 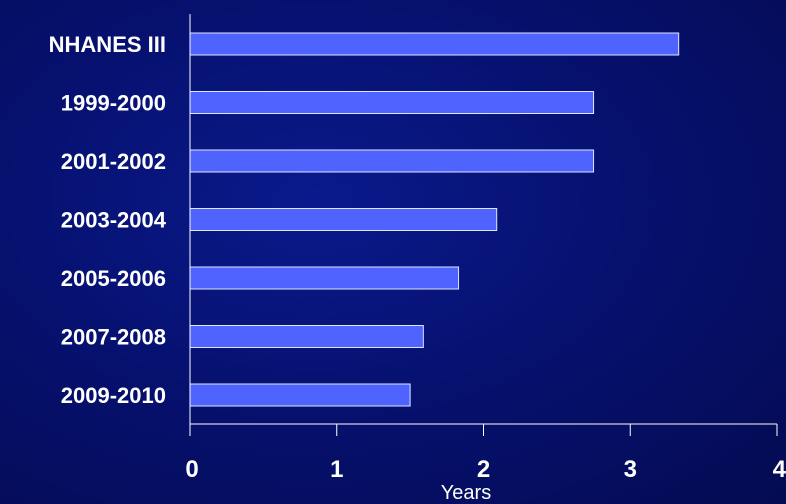 What do you see at coordinates (483, 469) in the screenshot?
I see `x-tick-label: 2` at bounding box center [483, 469].